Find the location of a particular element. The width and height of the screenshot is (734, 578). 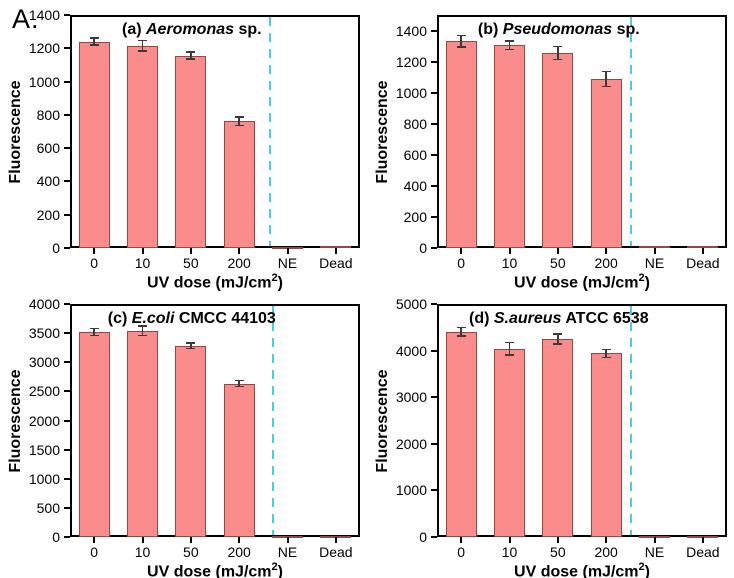

y-axis-tick-label: 200 is located at coordinates (48, 214).